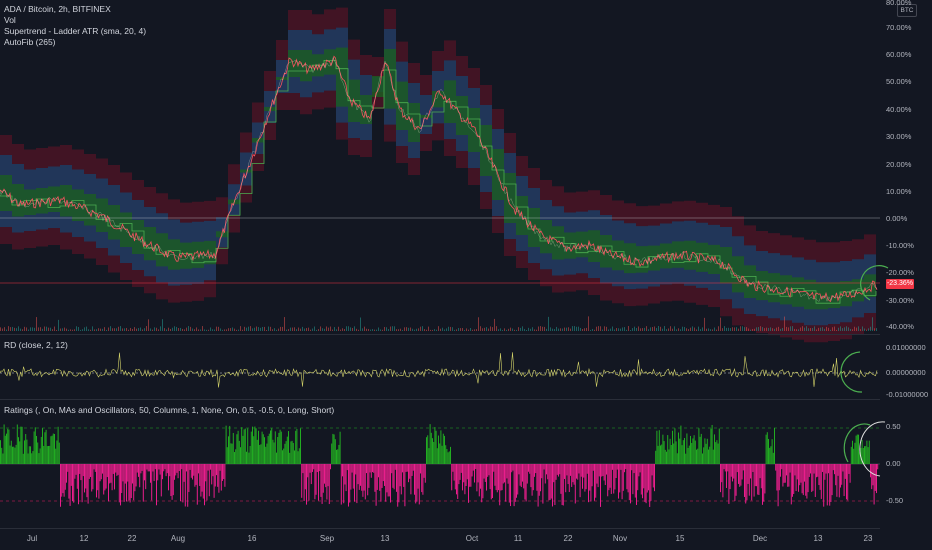  I want to click on rd-legend: RD (close, 2, 12), so click(36, 345).